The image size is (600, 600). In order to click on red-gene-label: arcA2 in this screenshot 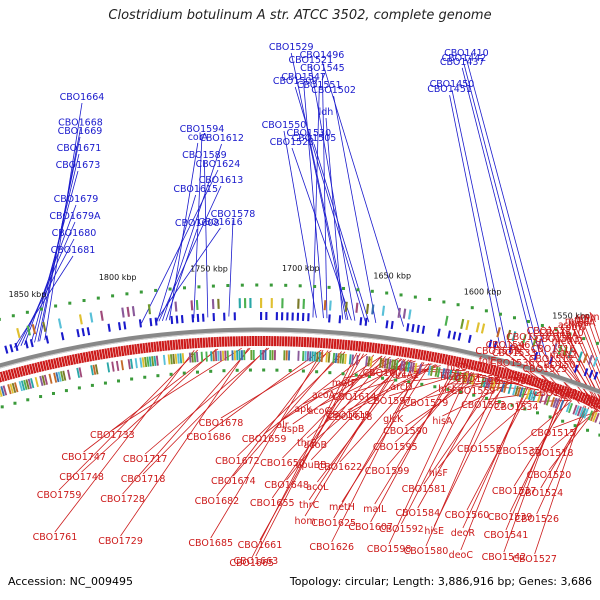, I will do `click(405, 375)`.